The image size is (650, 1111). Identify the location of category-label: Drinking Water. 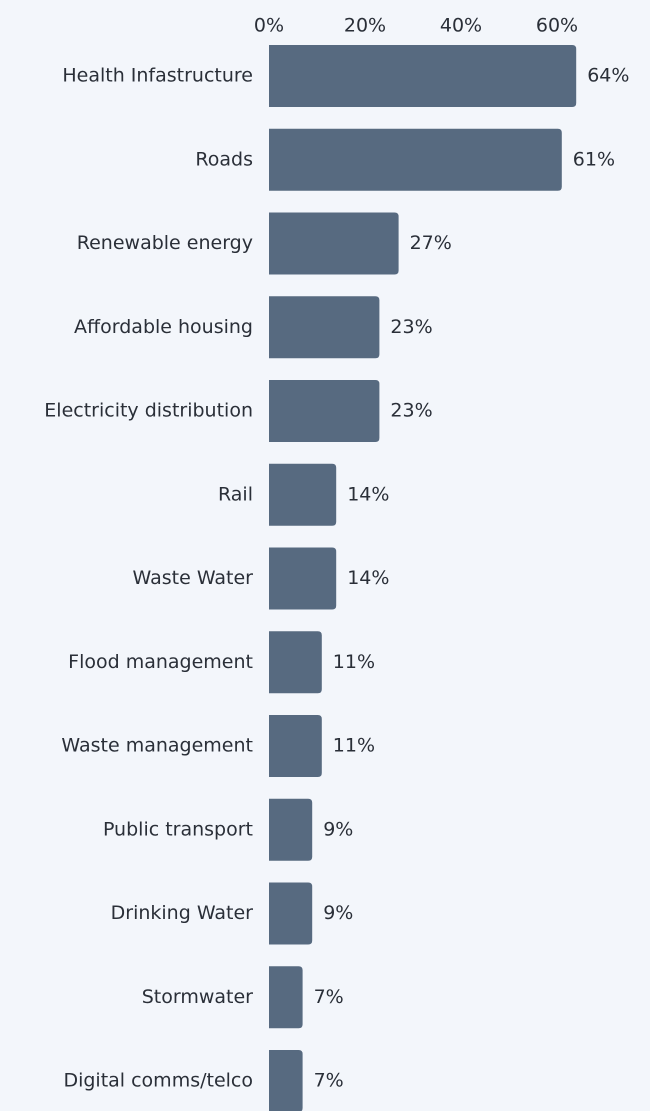
(182, 913).